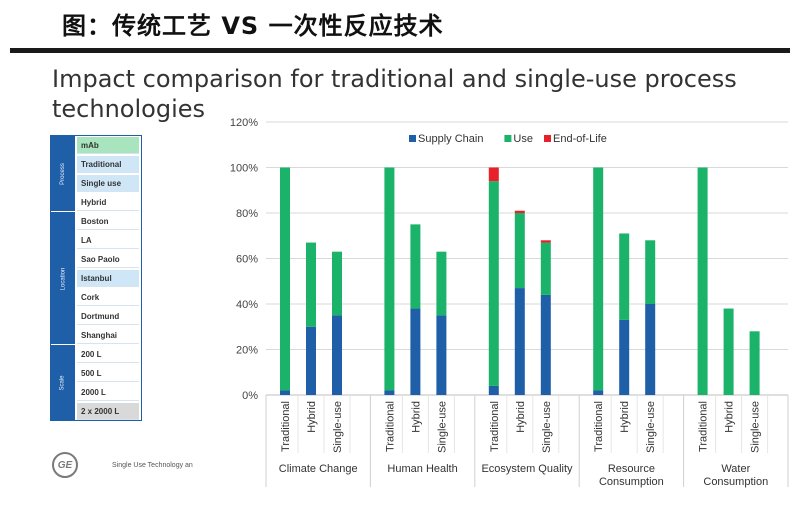 The width and height of the screenshot is (800, 516). Describe the element at coordinates (108, 202) in the screenshot. I see `selector-option: Hybrid` at that location.